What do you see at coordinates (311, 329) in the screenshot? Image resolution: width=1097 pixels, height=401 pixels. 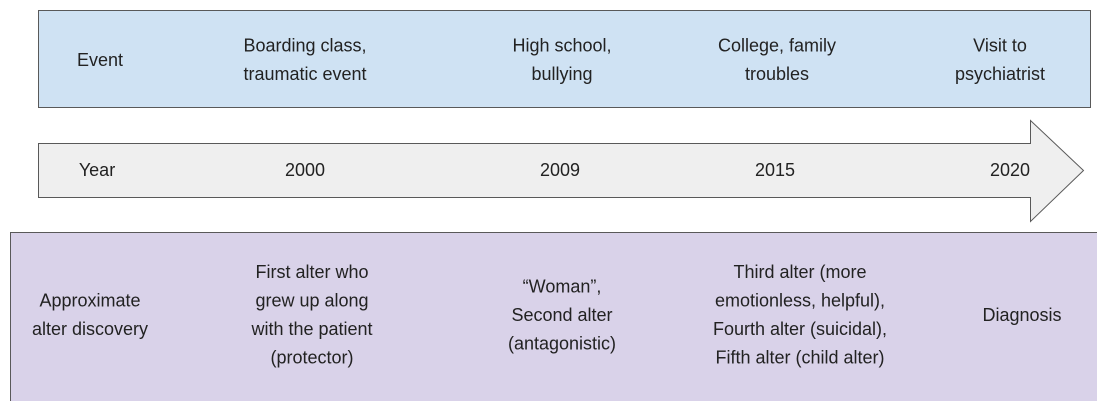 I see `cell-text: with the patient` at bounding box center [311, 329].